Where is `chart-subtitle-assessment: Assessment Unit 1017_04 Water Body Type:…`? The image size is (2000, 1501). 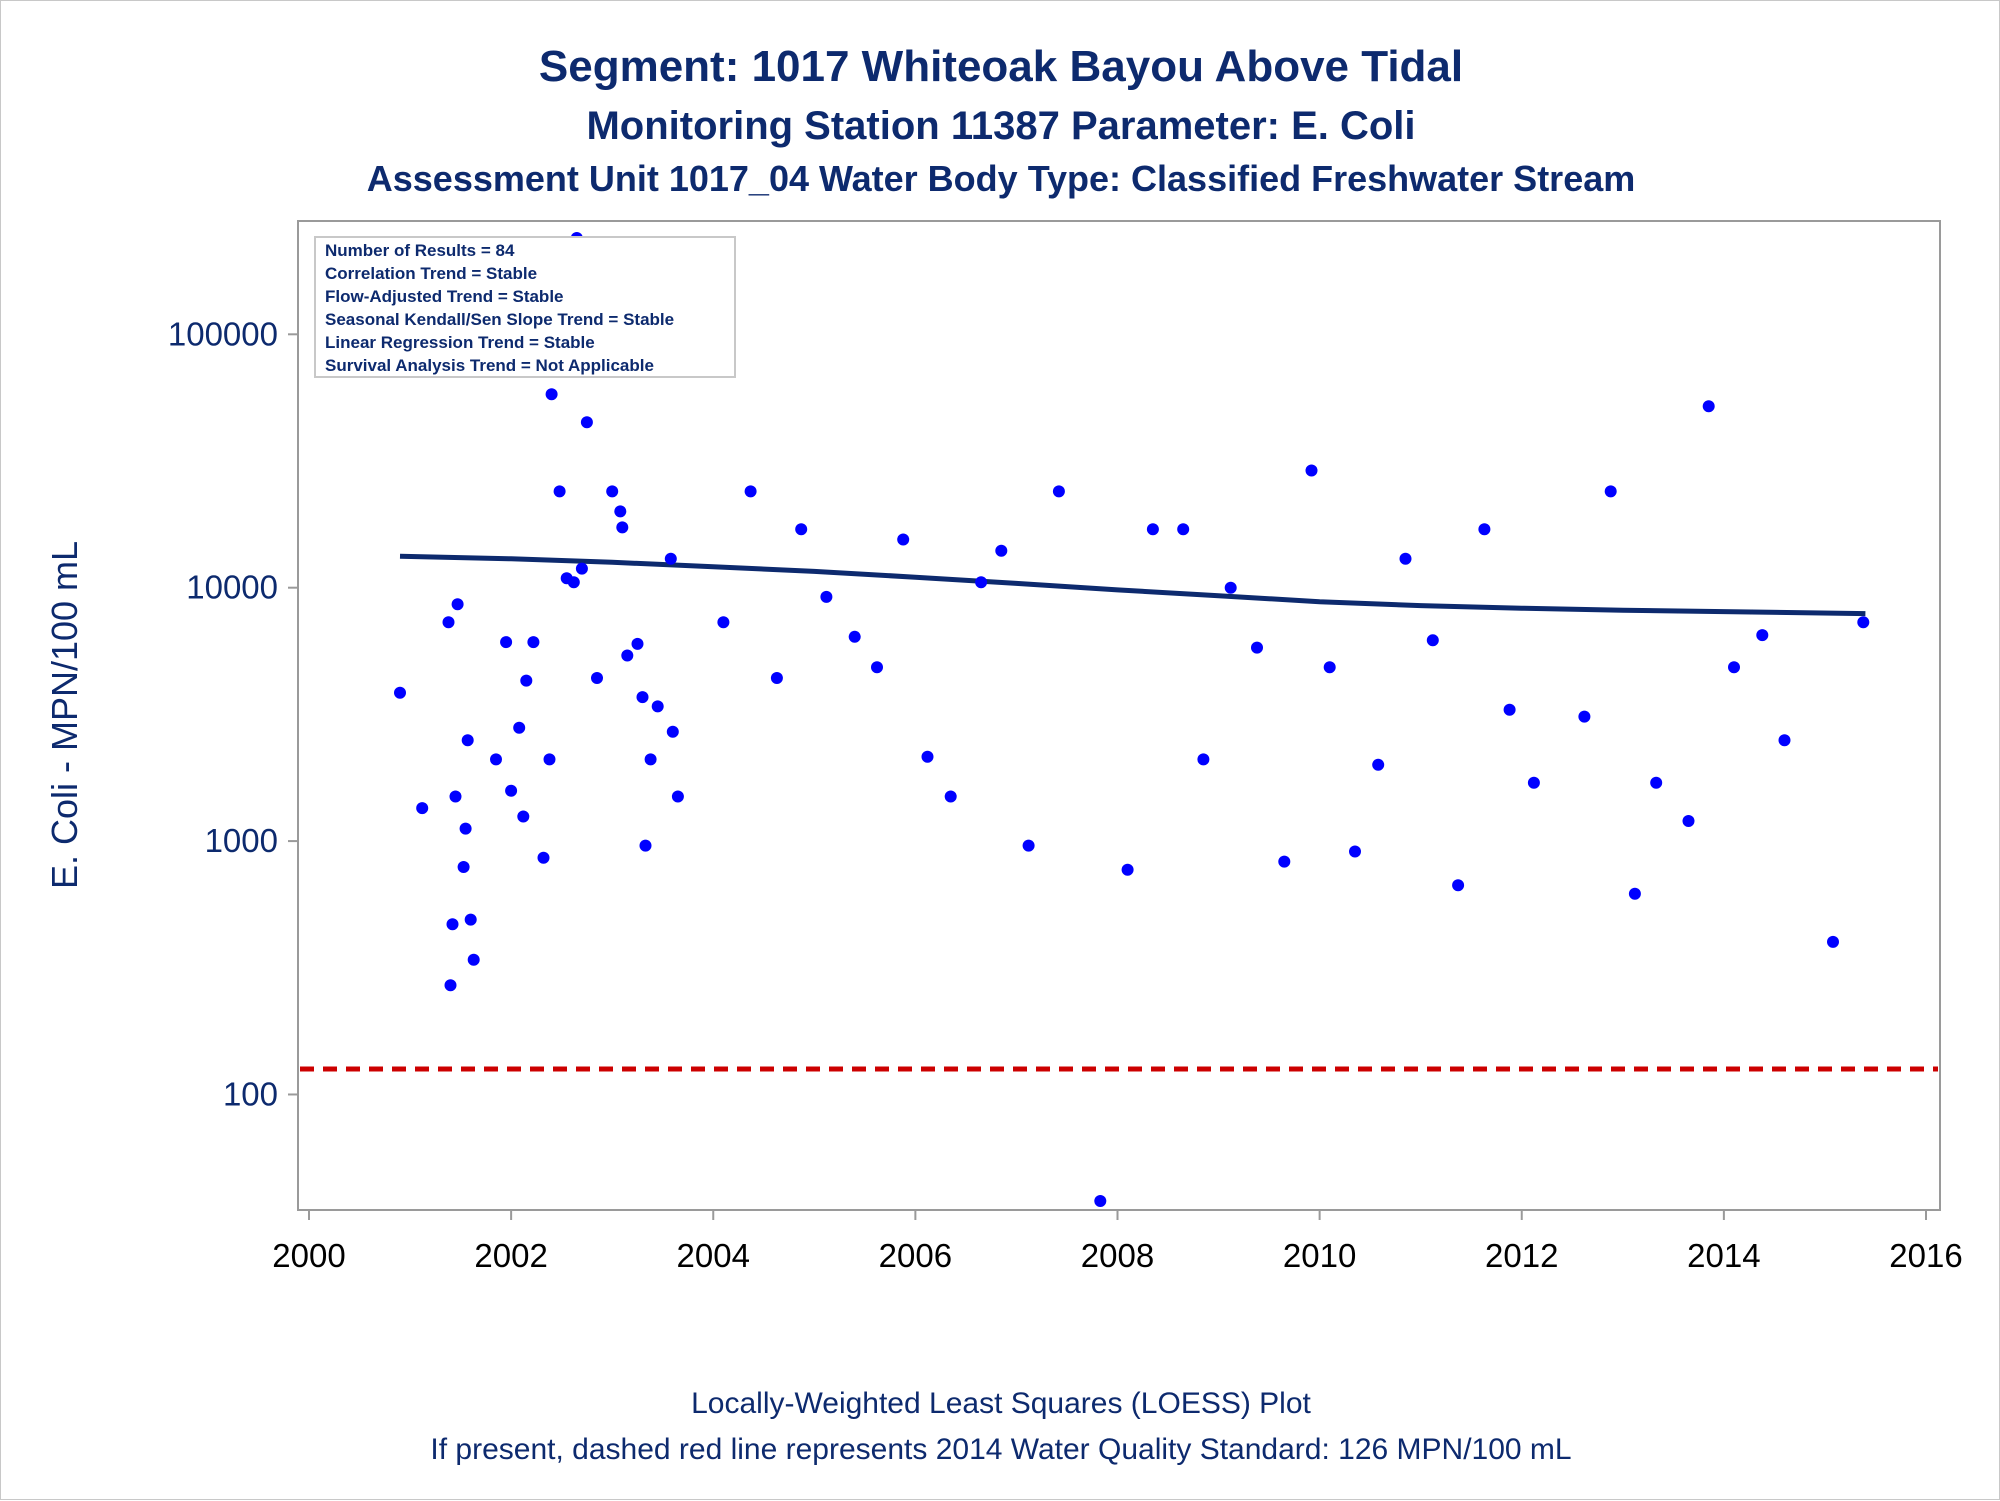 chart-subtitle-assessment: Assessment Unit 1017_04 Water Body Type:… is located at coordinates (1001, 178).